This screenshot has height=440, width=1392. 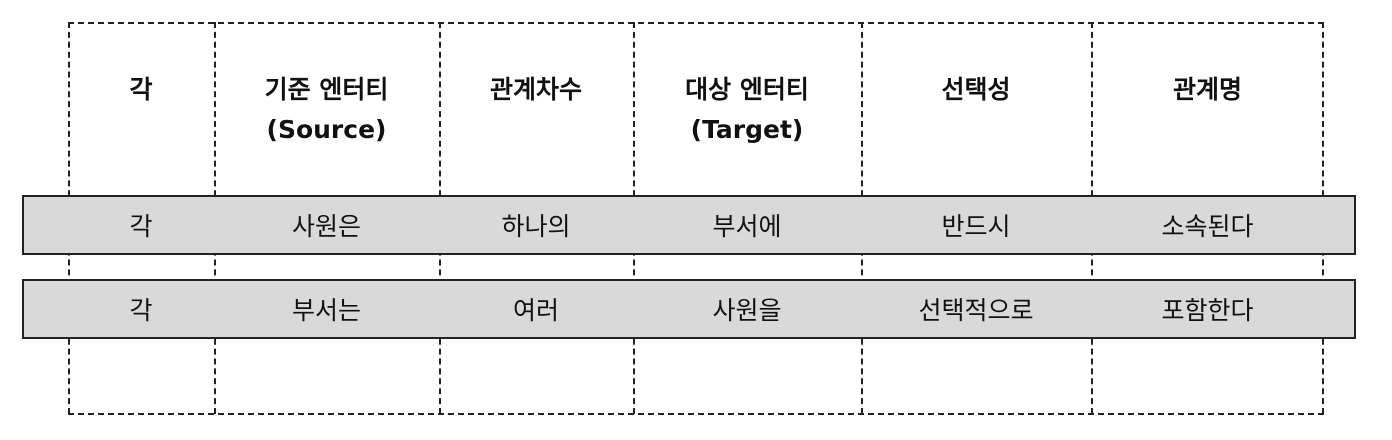 What do you see at coordinates (535, 89) in the screenshot?
I see `header-cardinality: 관계차수` at bounding box center [535, 89].